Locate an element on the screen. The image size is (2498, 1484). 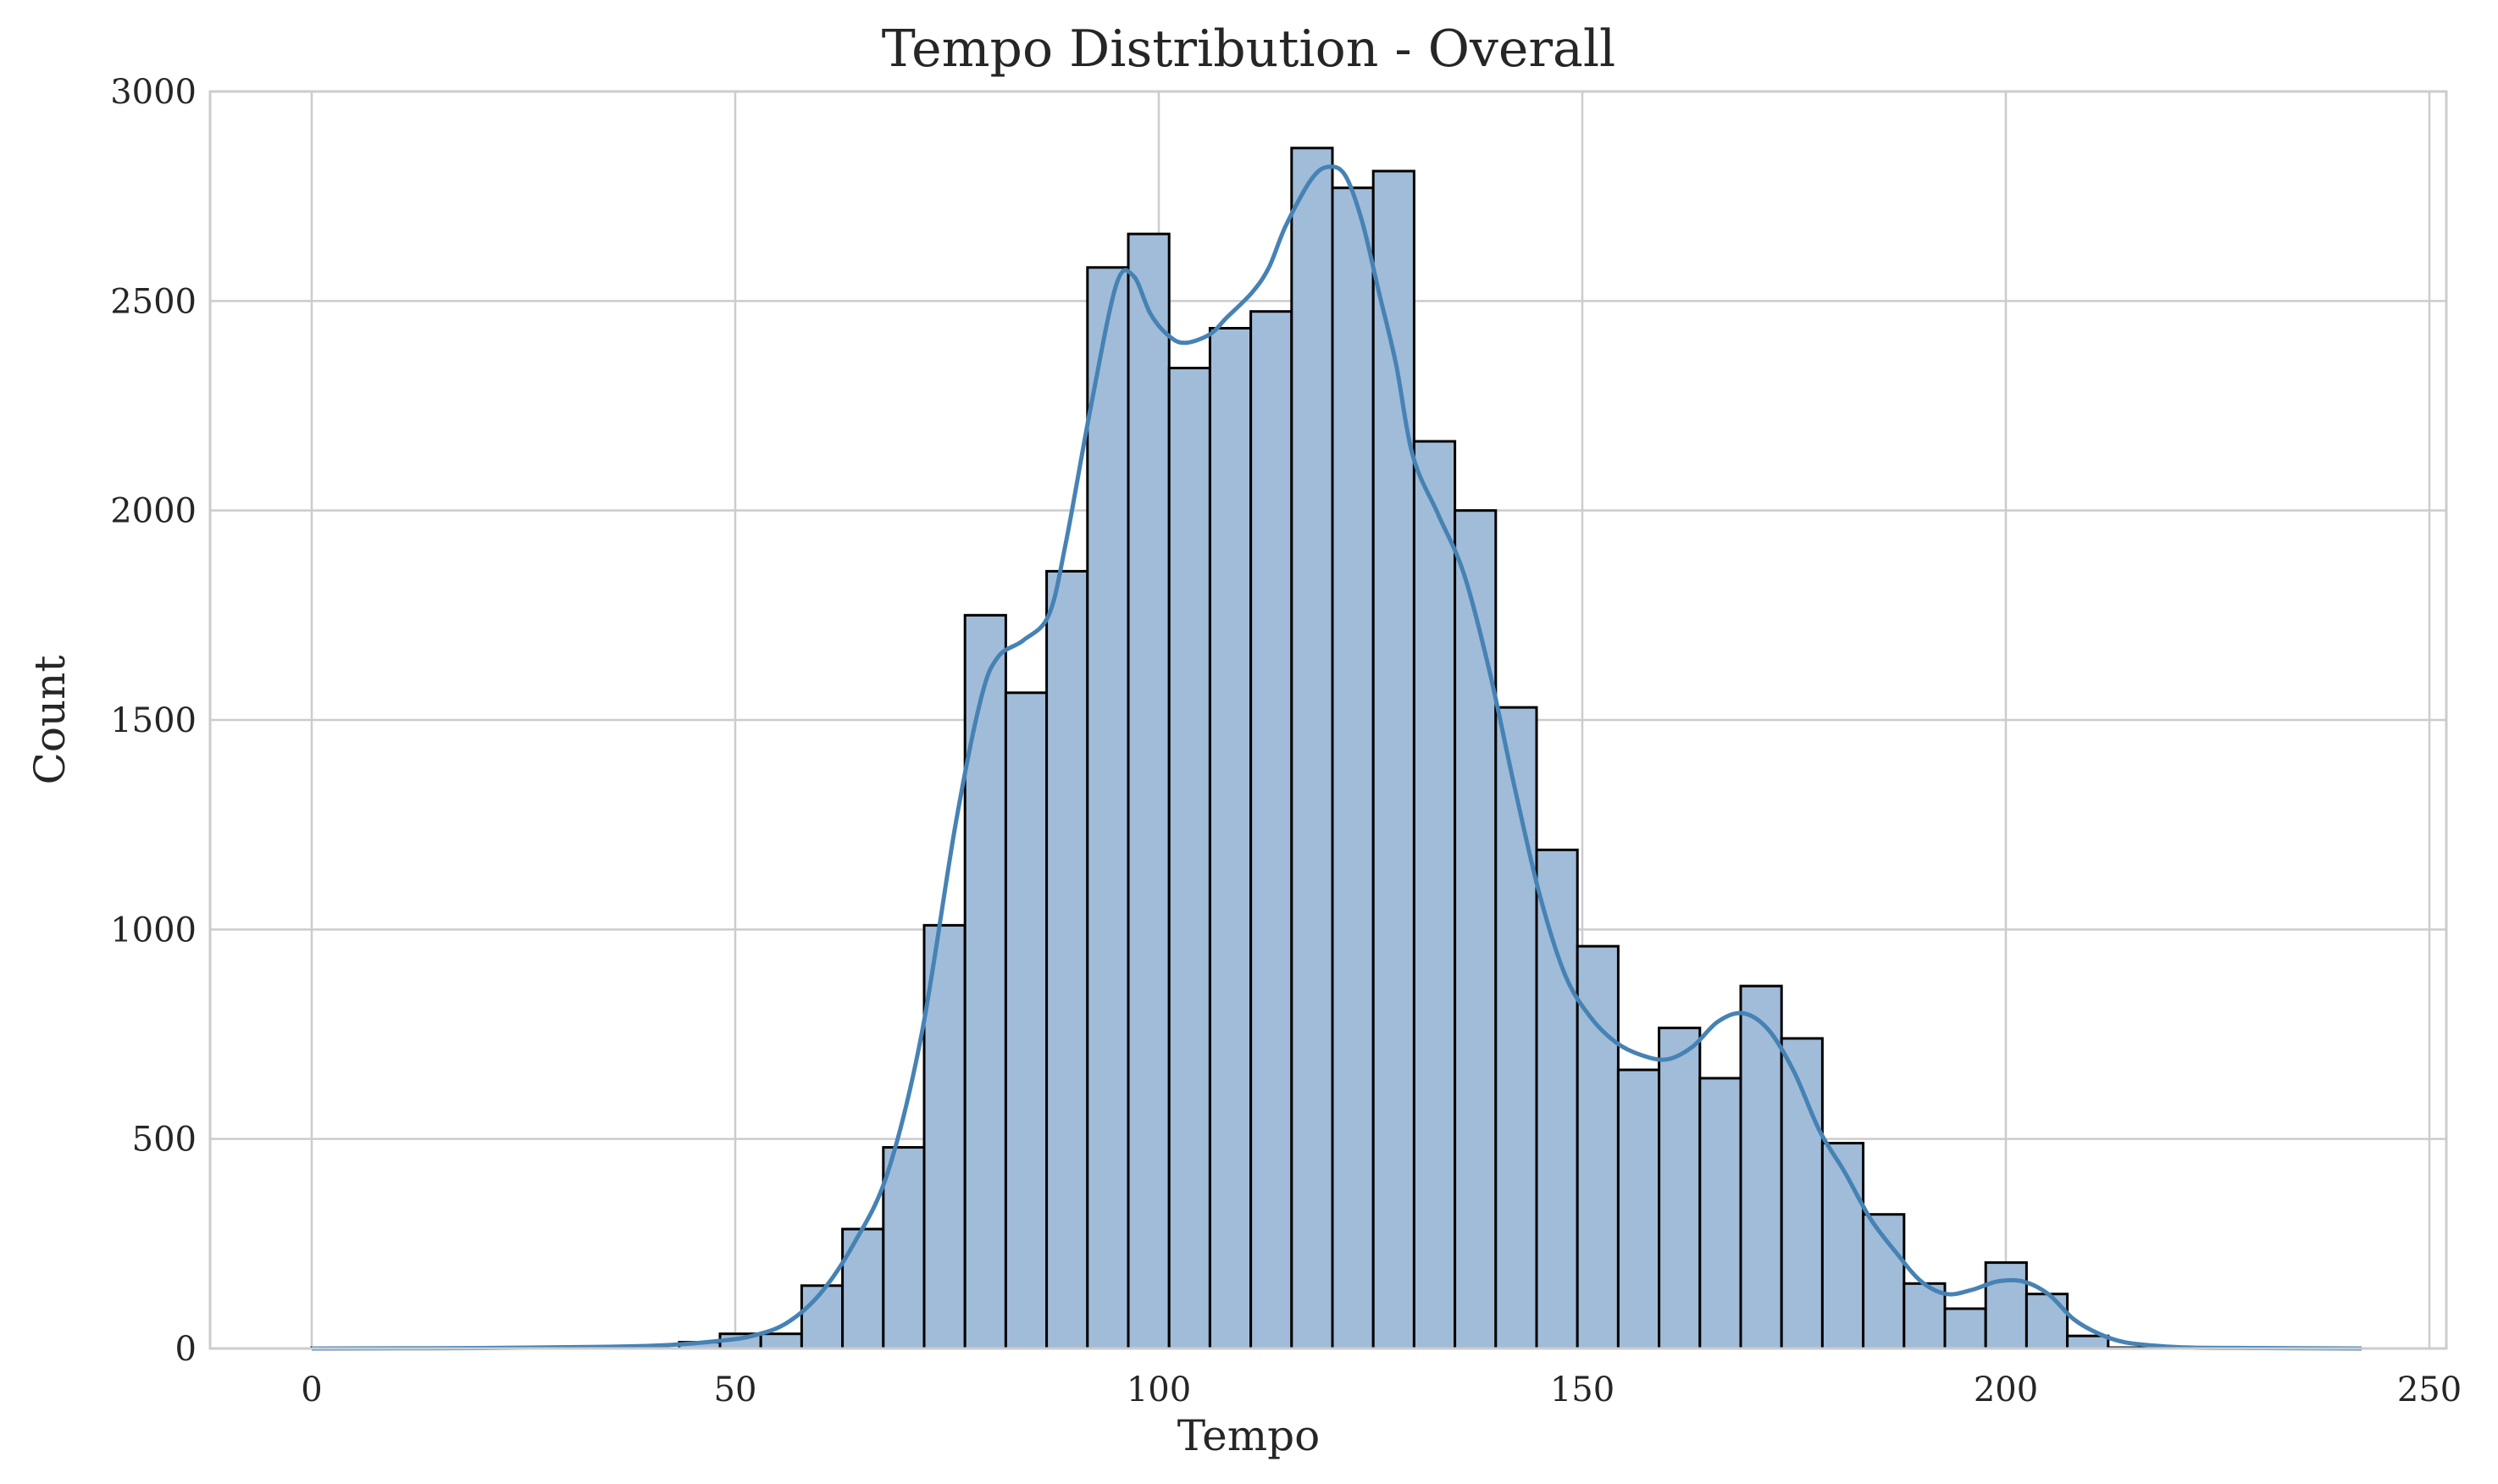
x-axis-label: Tempo is located at coordinates (1249, 1435).